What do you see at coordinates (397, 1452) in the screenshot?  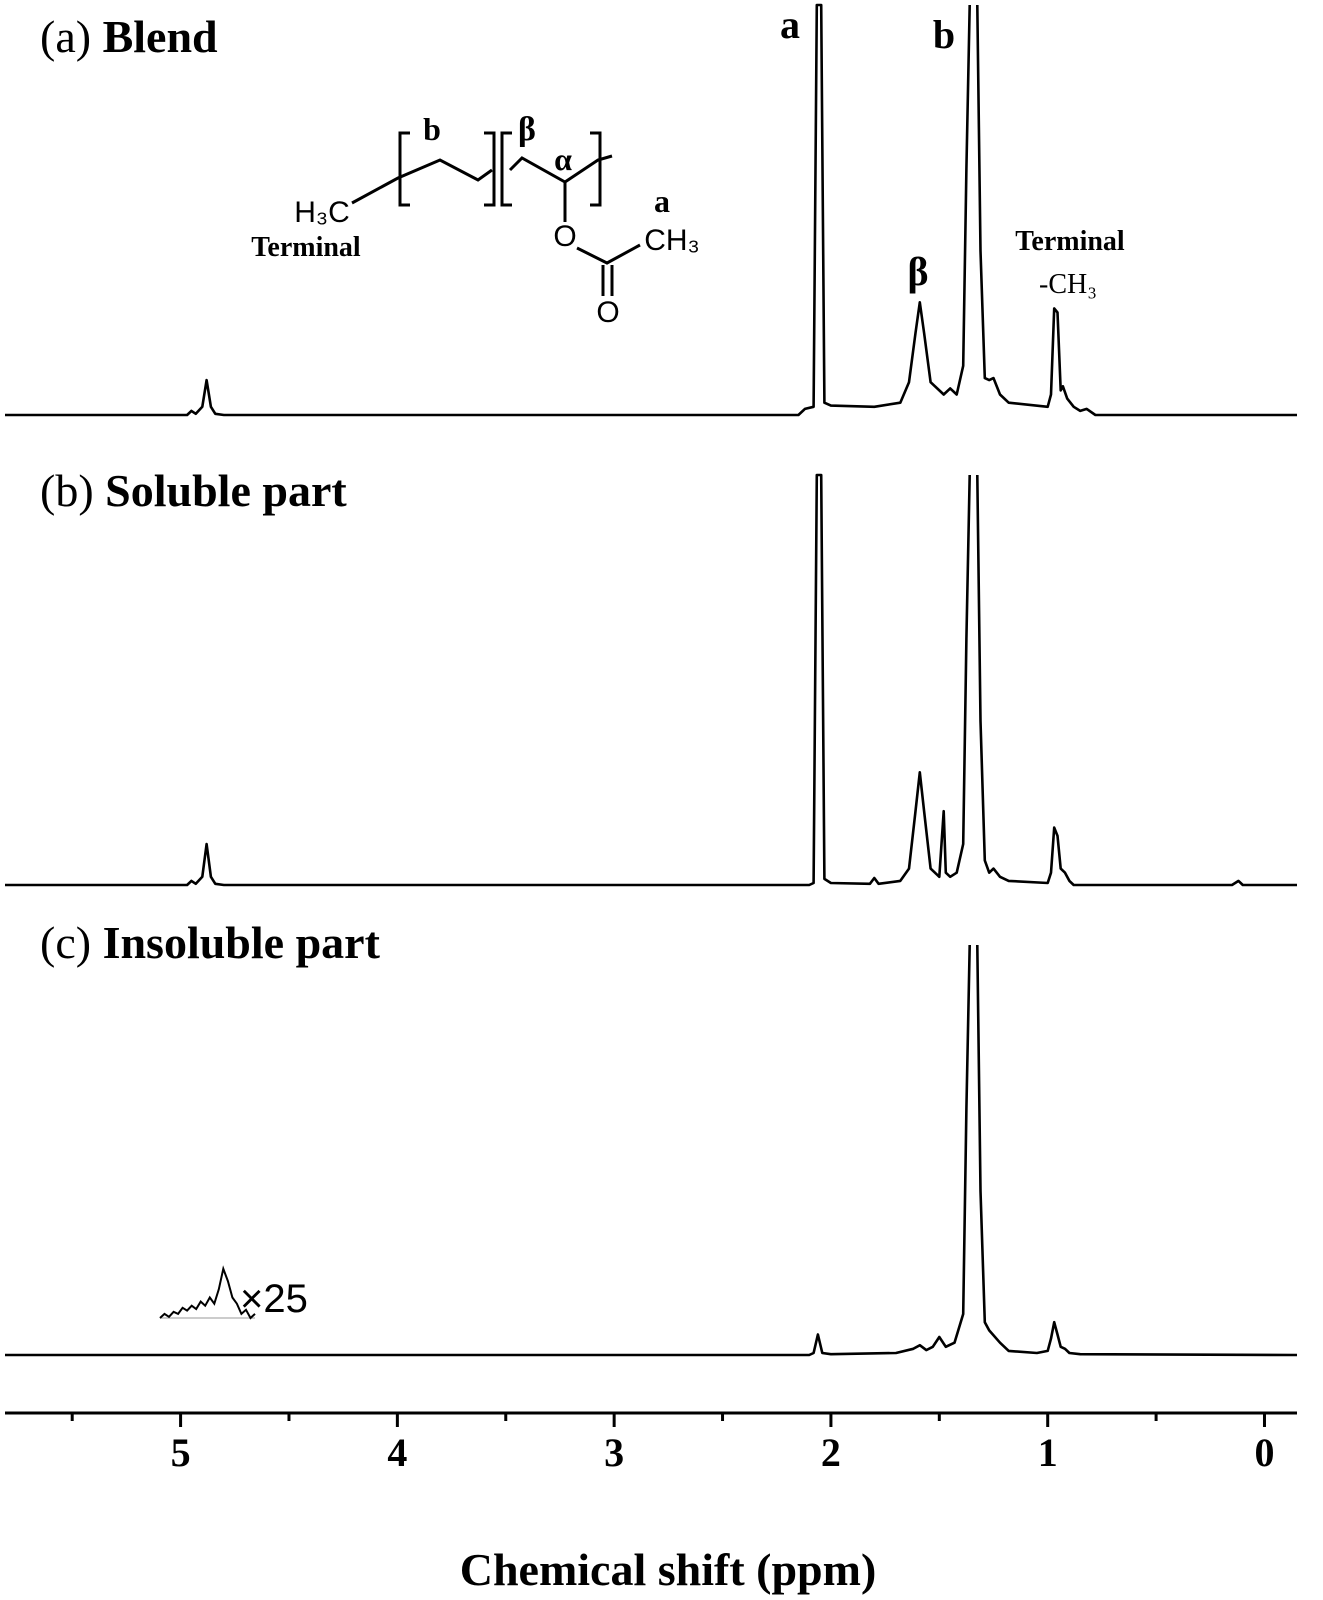 I see `x-tick-label: 4` at bounding box center [397, 1452].